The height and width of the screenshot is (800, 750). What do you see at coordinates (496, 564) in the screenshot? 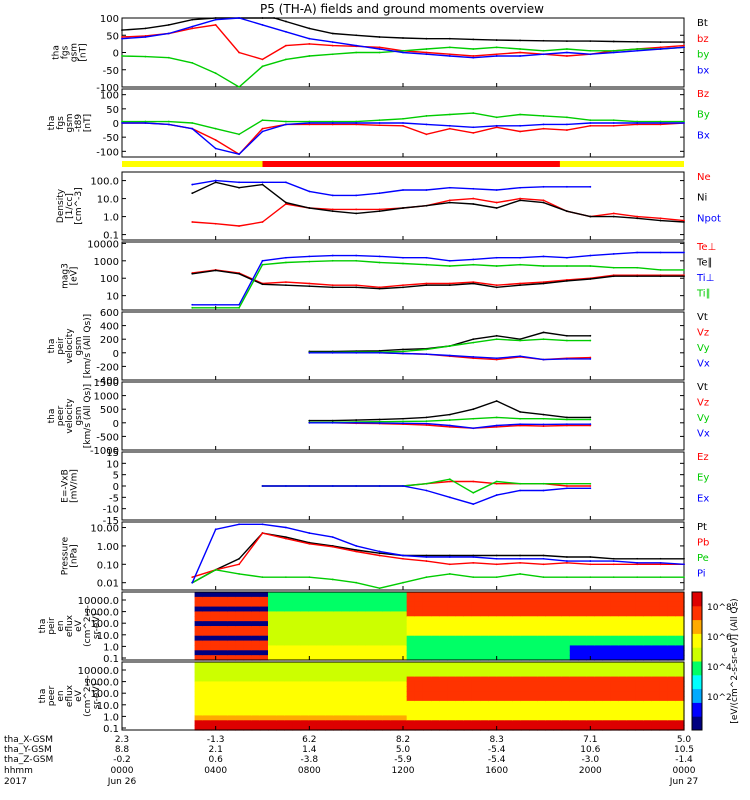
I see `series-Pb-point` at bounding box center [496, 564].